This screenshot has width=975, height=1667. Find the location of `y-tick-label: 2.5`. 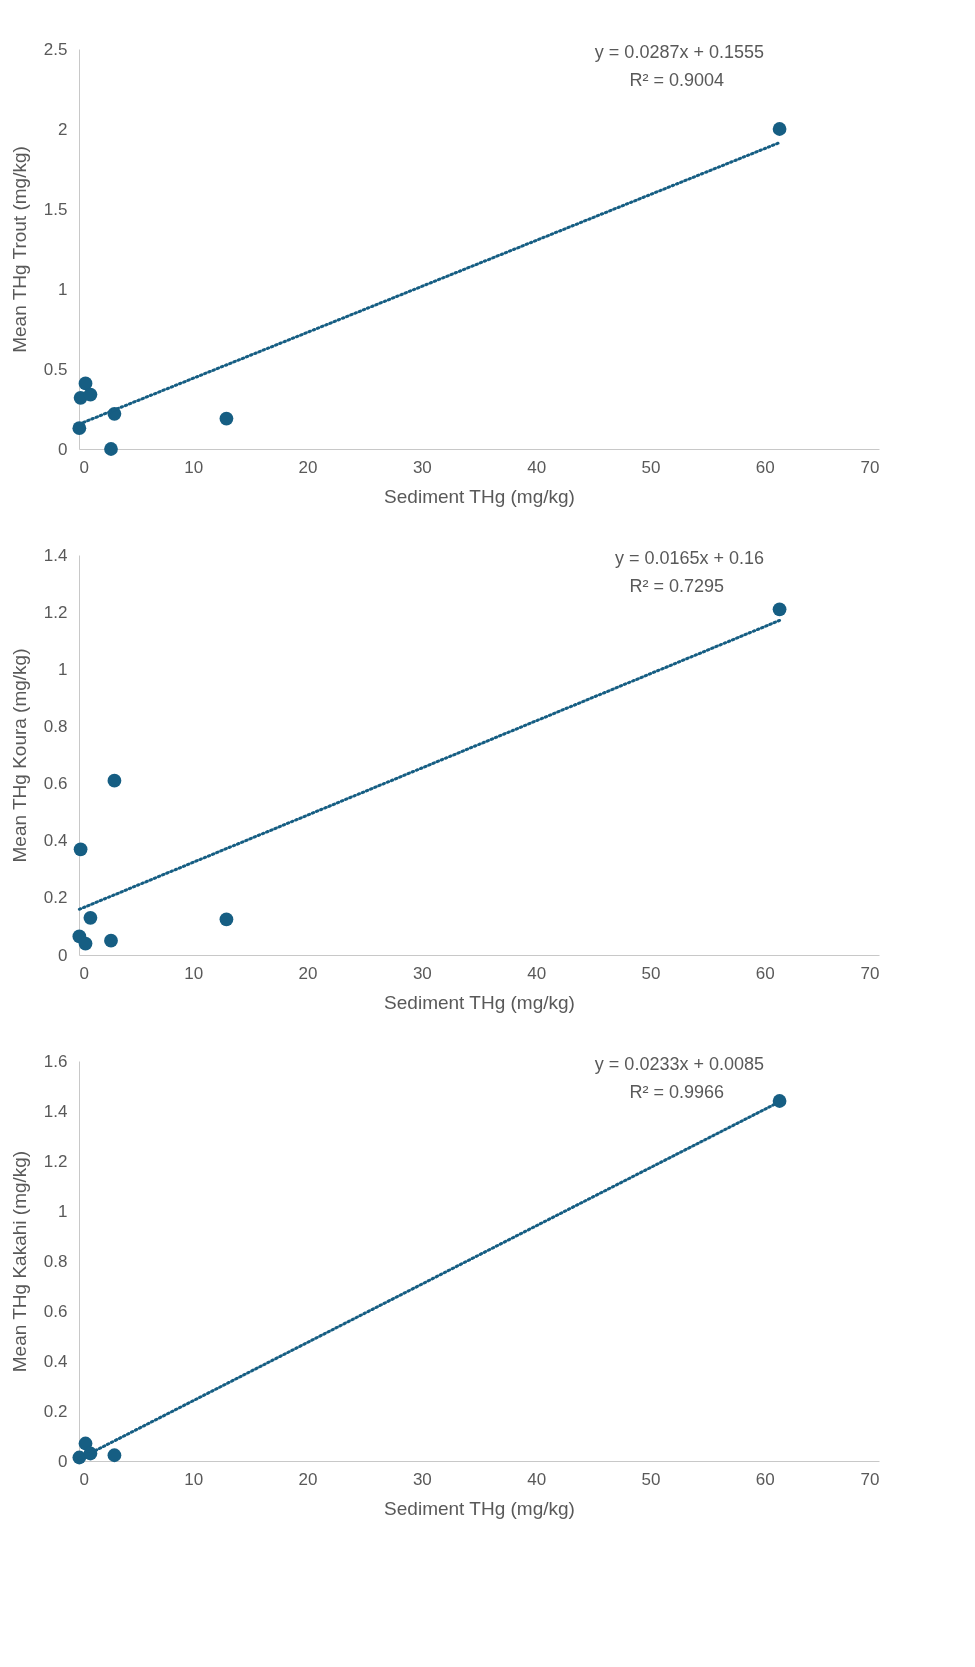

y-tick-label: 2.5 is located at coordinates (55, 49).